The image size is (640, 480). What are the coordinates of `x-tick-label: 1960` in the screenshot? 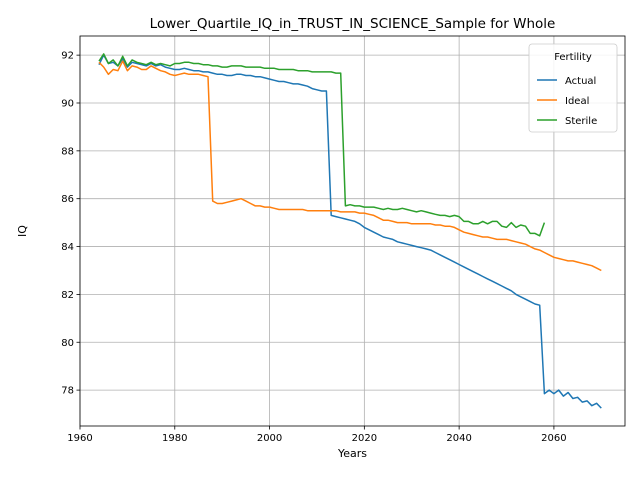 It's located at (79, 438).